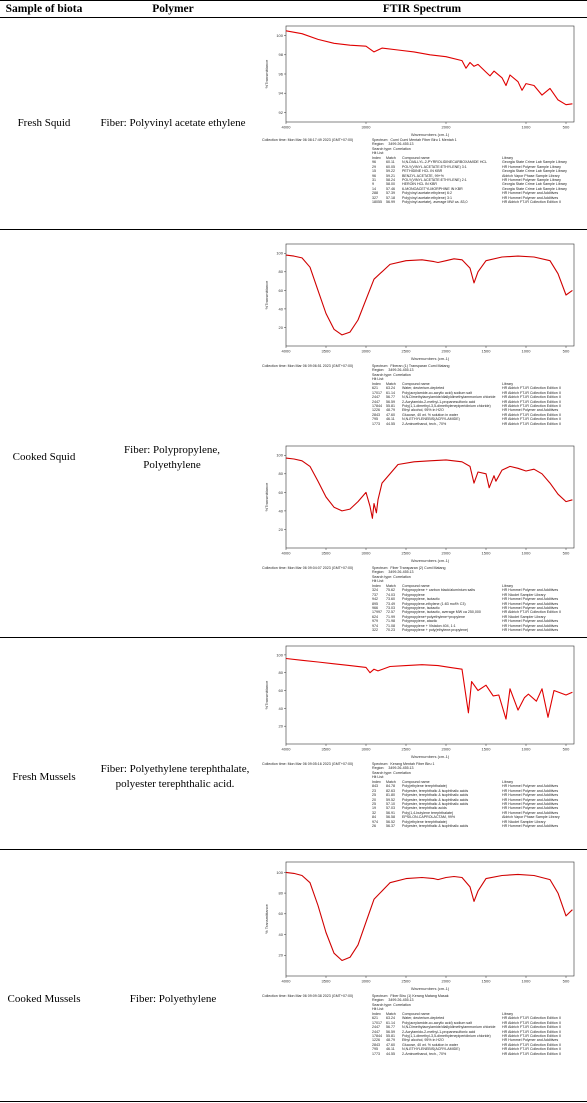 The image size is (587, 1103). What do you see at coordinates (391, 1014) in the screenshot?
I see `hit-list-cell: Match` at bounding box center [391, 1014].